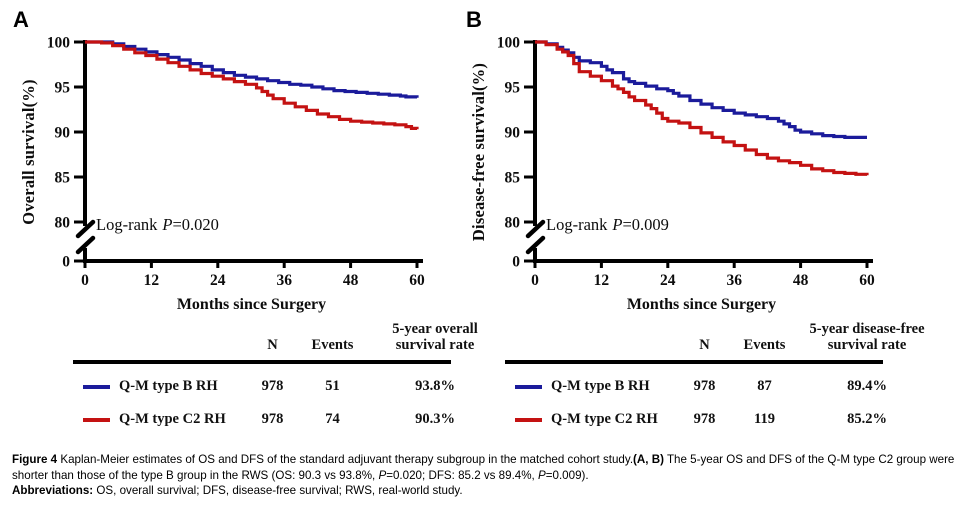  Describe the element at coordinates (251, 304) in the screenshot. I see `x-axis-title-a: Months since Surgery` at that location.